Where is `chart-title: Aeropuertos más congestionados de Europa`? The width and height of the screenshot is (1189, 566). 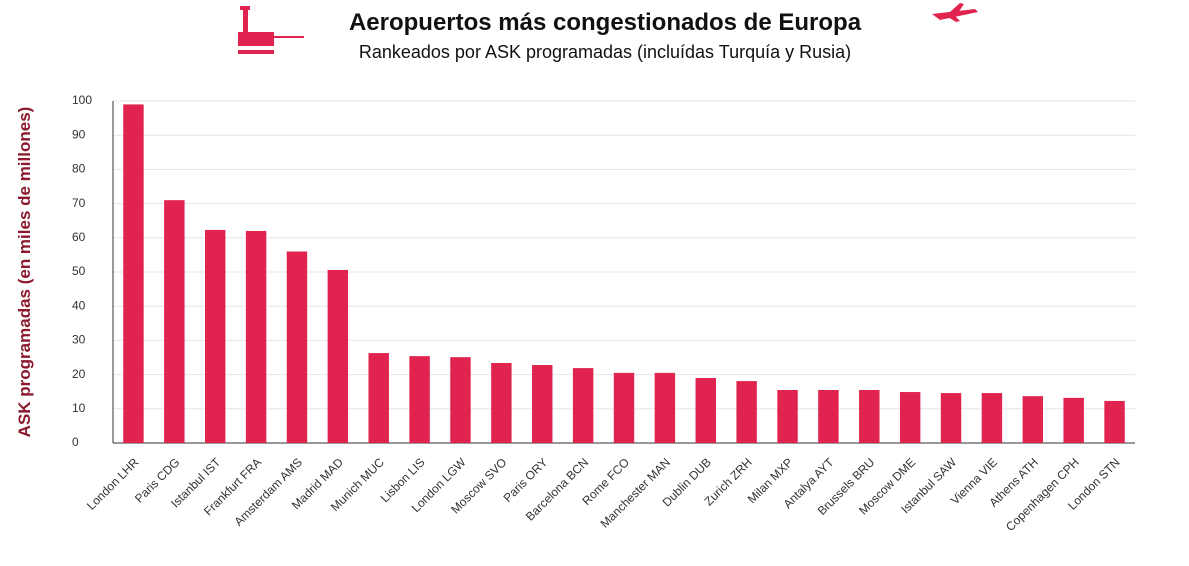
chart-title: Aeropuertos más congestionados de Europa is located at coordinates (605, 22).